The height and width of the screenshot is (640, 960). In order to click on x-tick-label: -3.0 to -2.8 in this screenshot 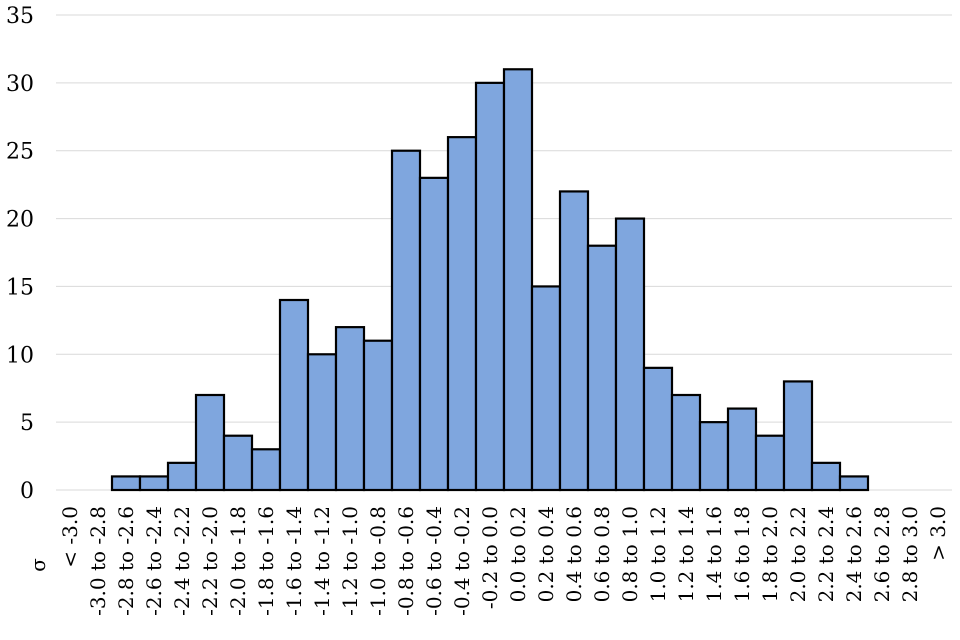, I will do `click(98, 561)`.